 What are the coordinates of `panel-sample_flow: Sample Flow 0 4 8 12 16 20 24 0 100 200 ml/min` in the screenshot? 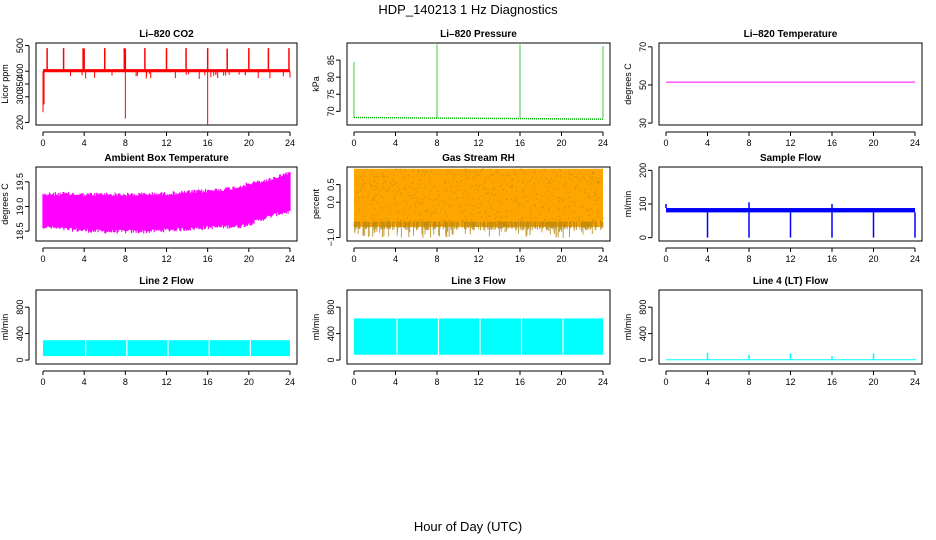 It's located at (773, 208).